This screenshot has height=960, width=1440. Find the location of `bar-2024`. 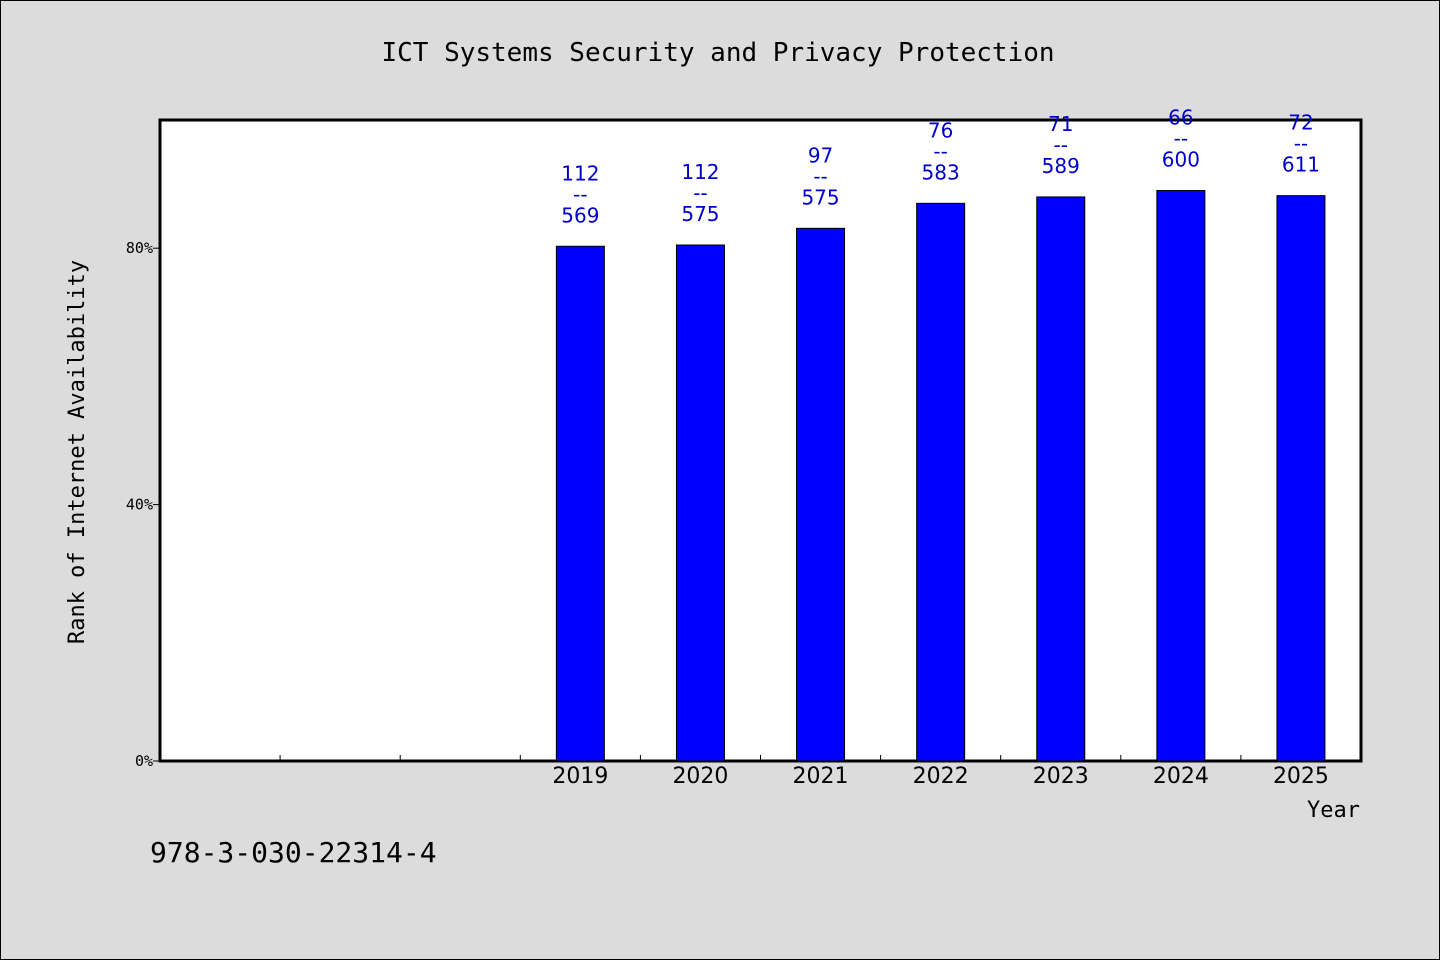

bar-2024 is located at coordinates (1181, 476).